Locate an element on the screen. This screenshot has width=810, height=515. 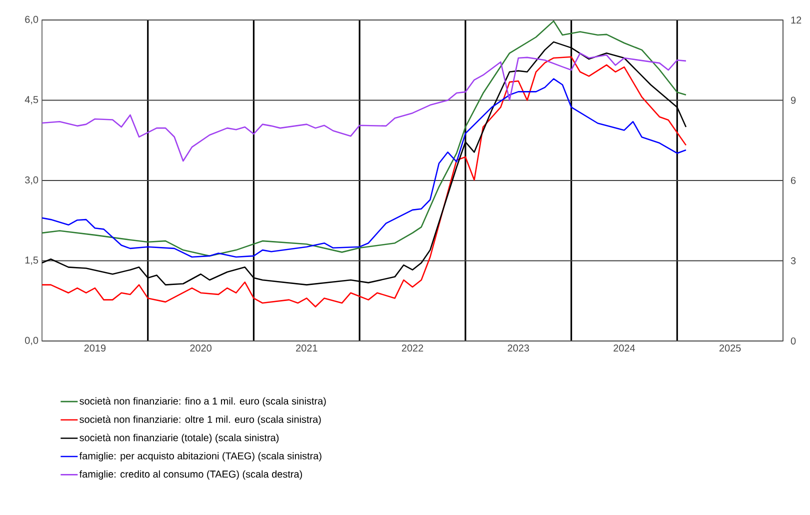
x-tick-label: 2020 is located at coordinates (201, 348).